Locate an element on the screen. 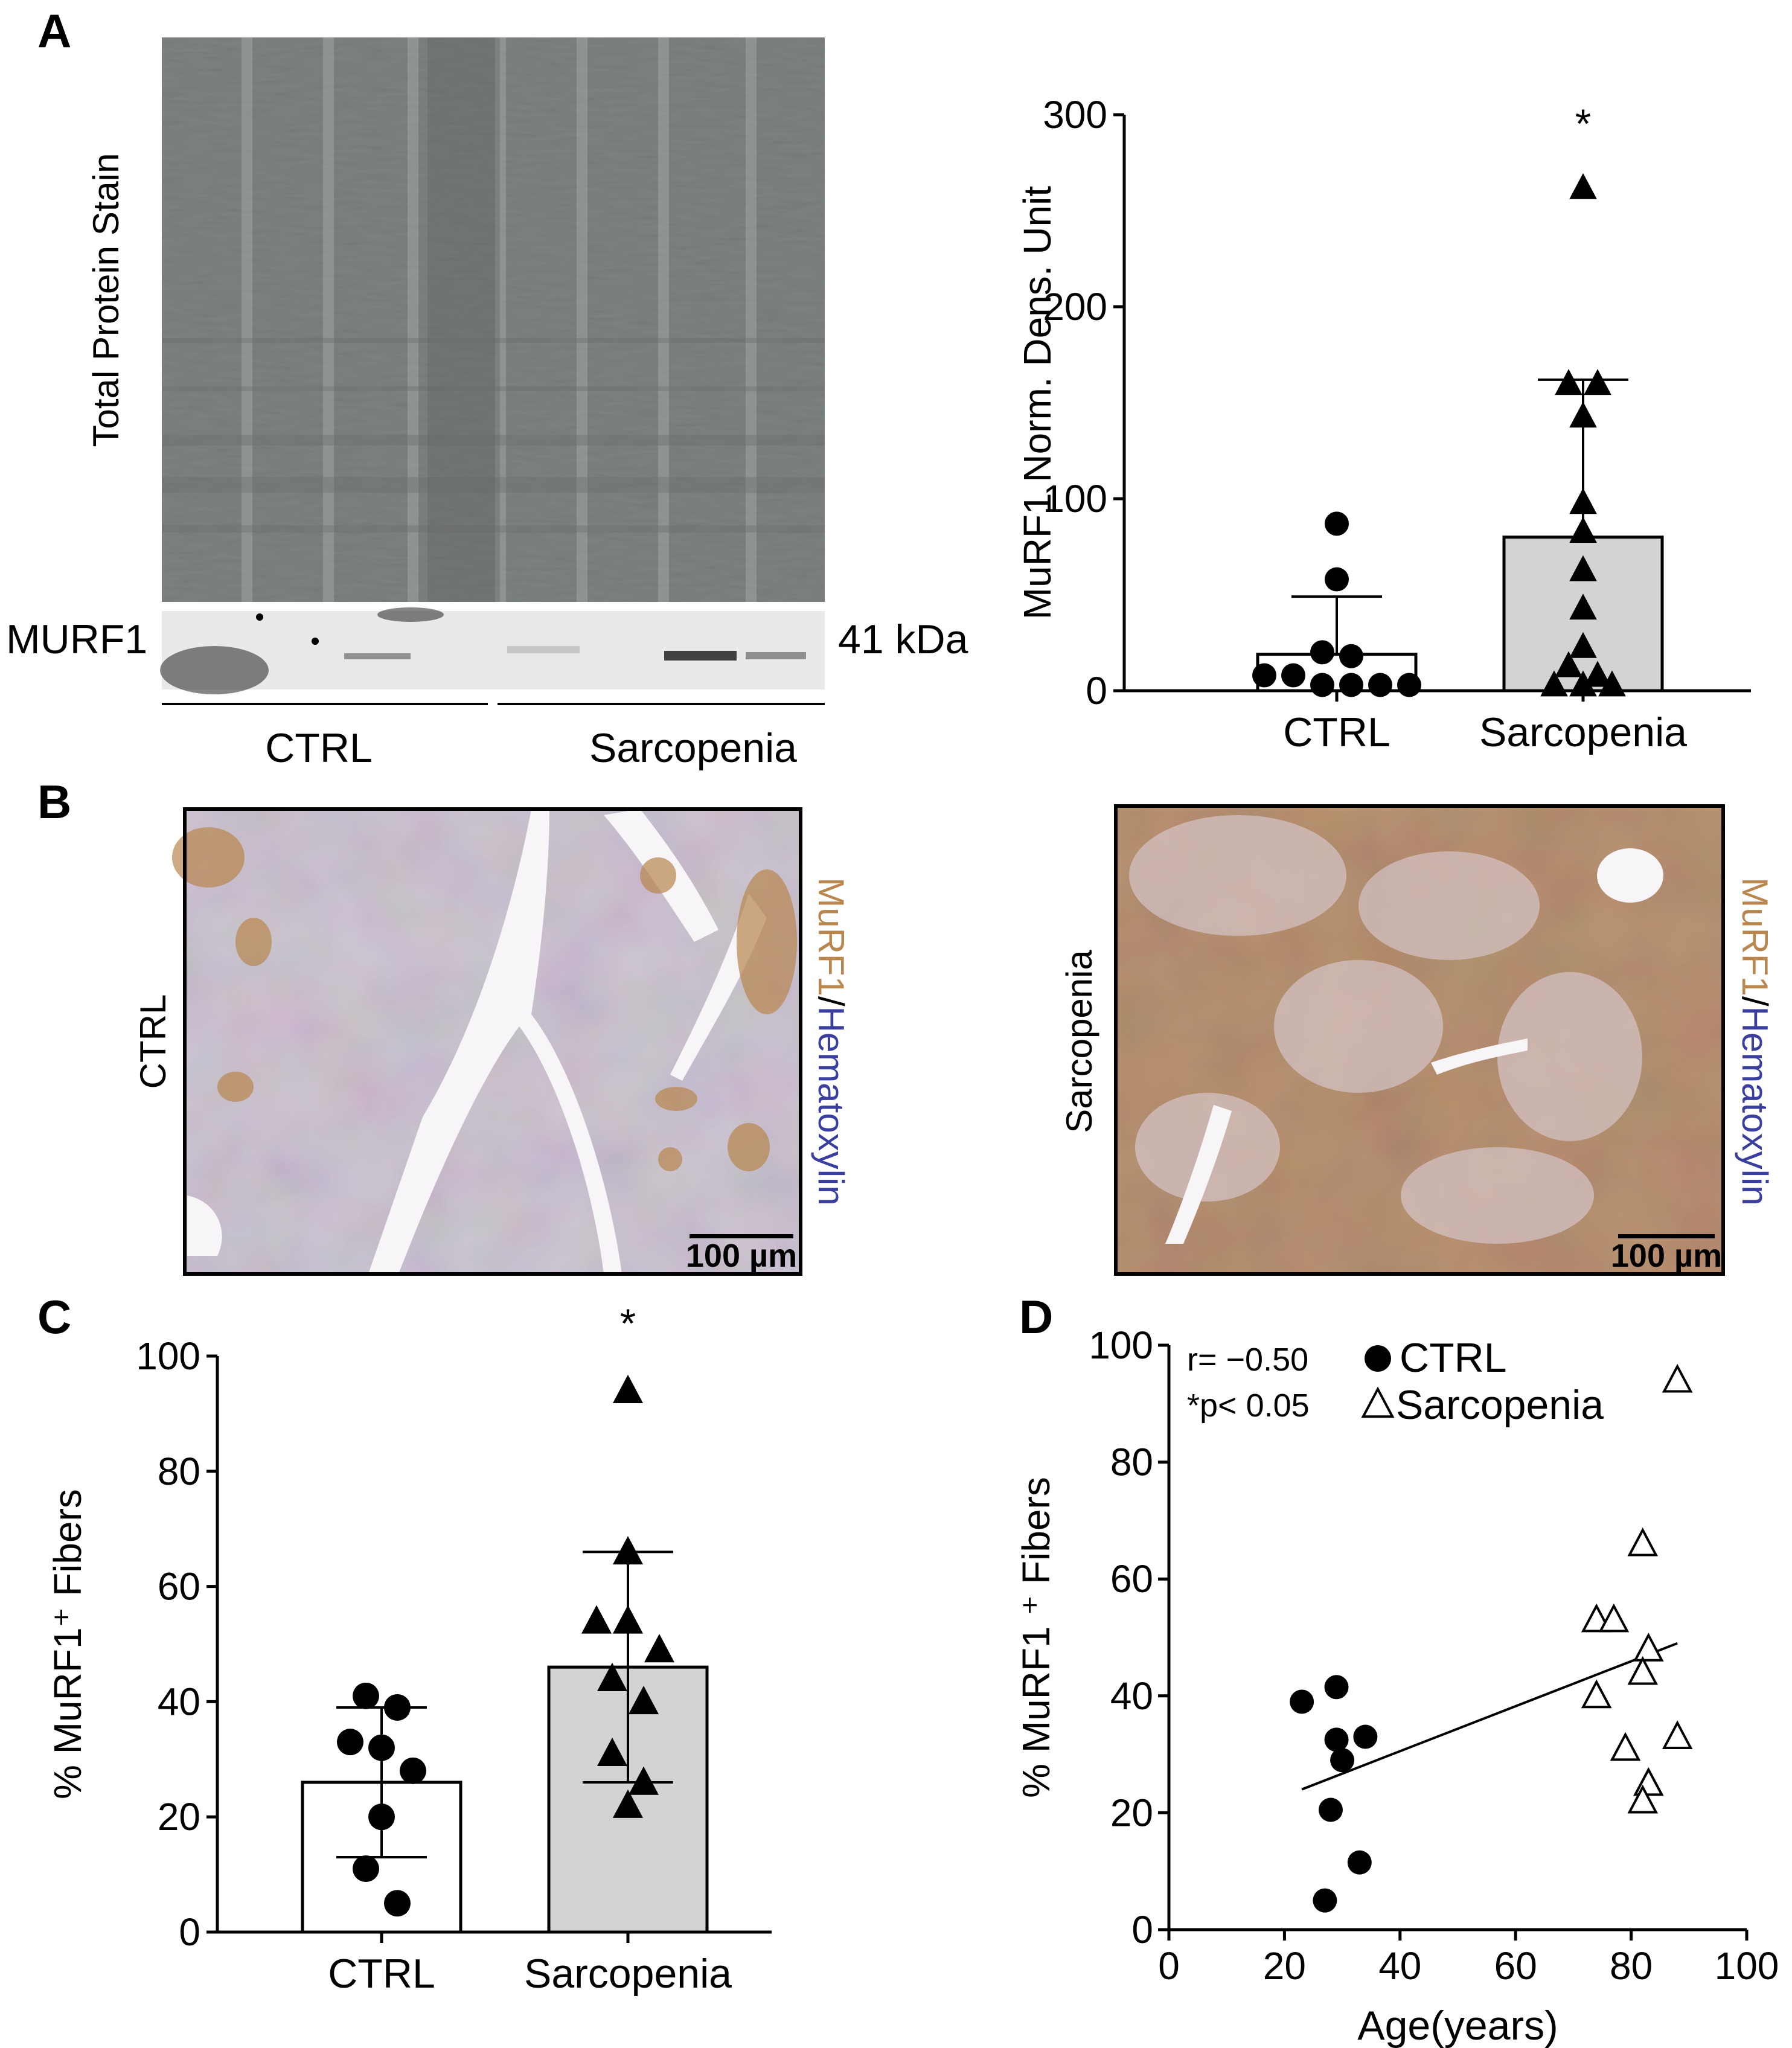  panel-a-label: A is located at coordinates (54, 30).